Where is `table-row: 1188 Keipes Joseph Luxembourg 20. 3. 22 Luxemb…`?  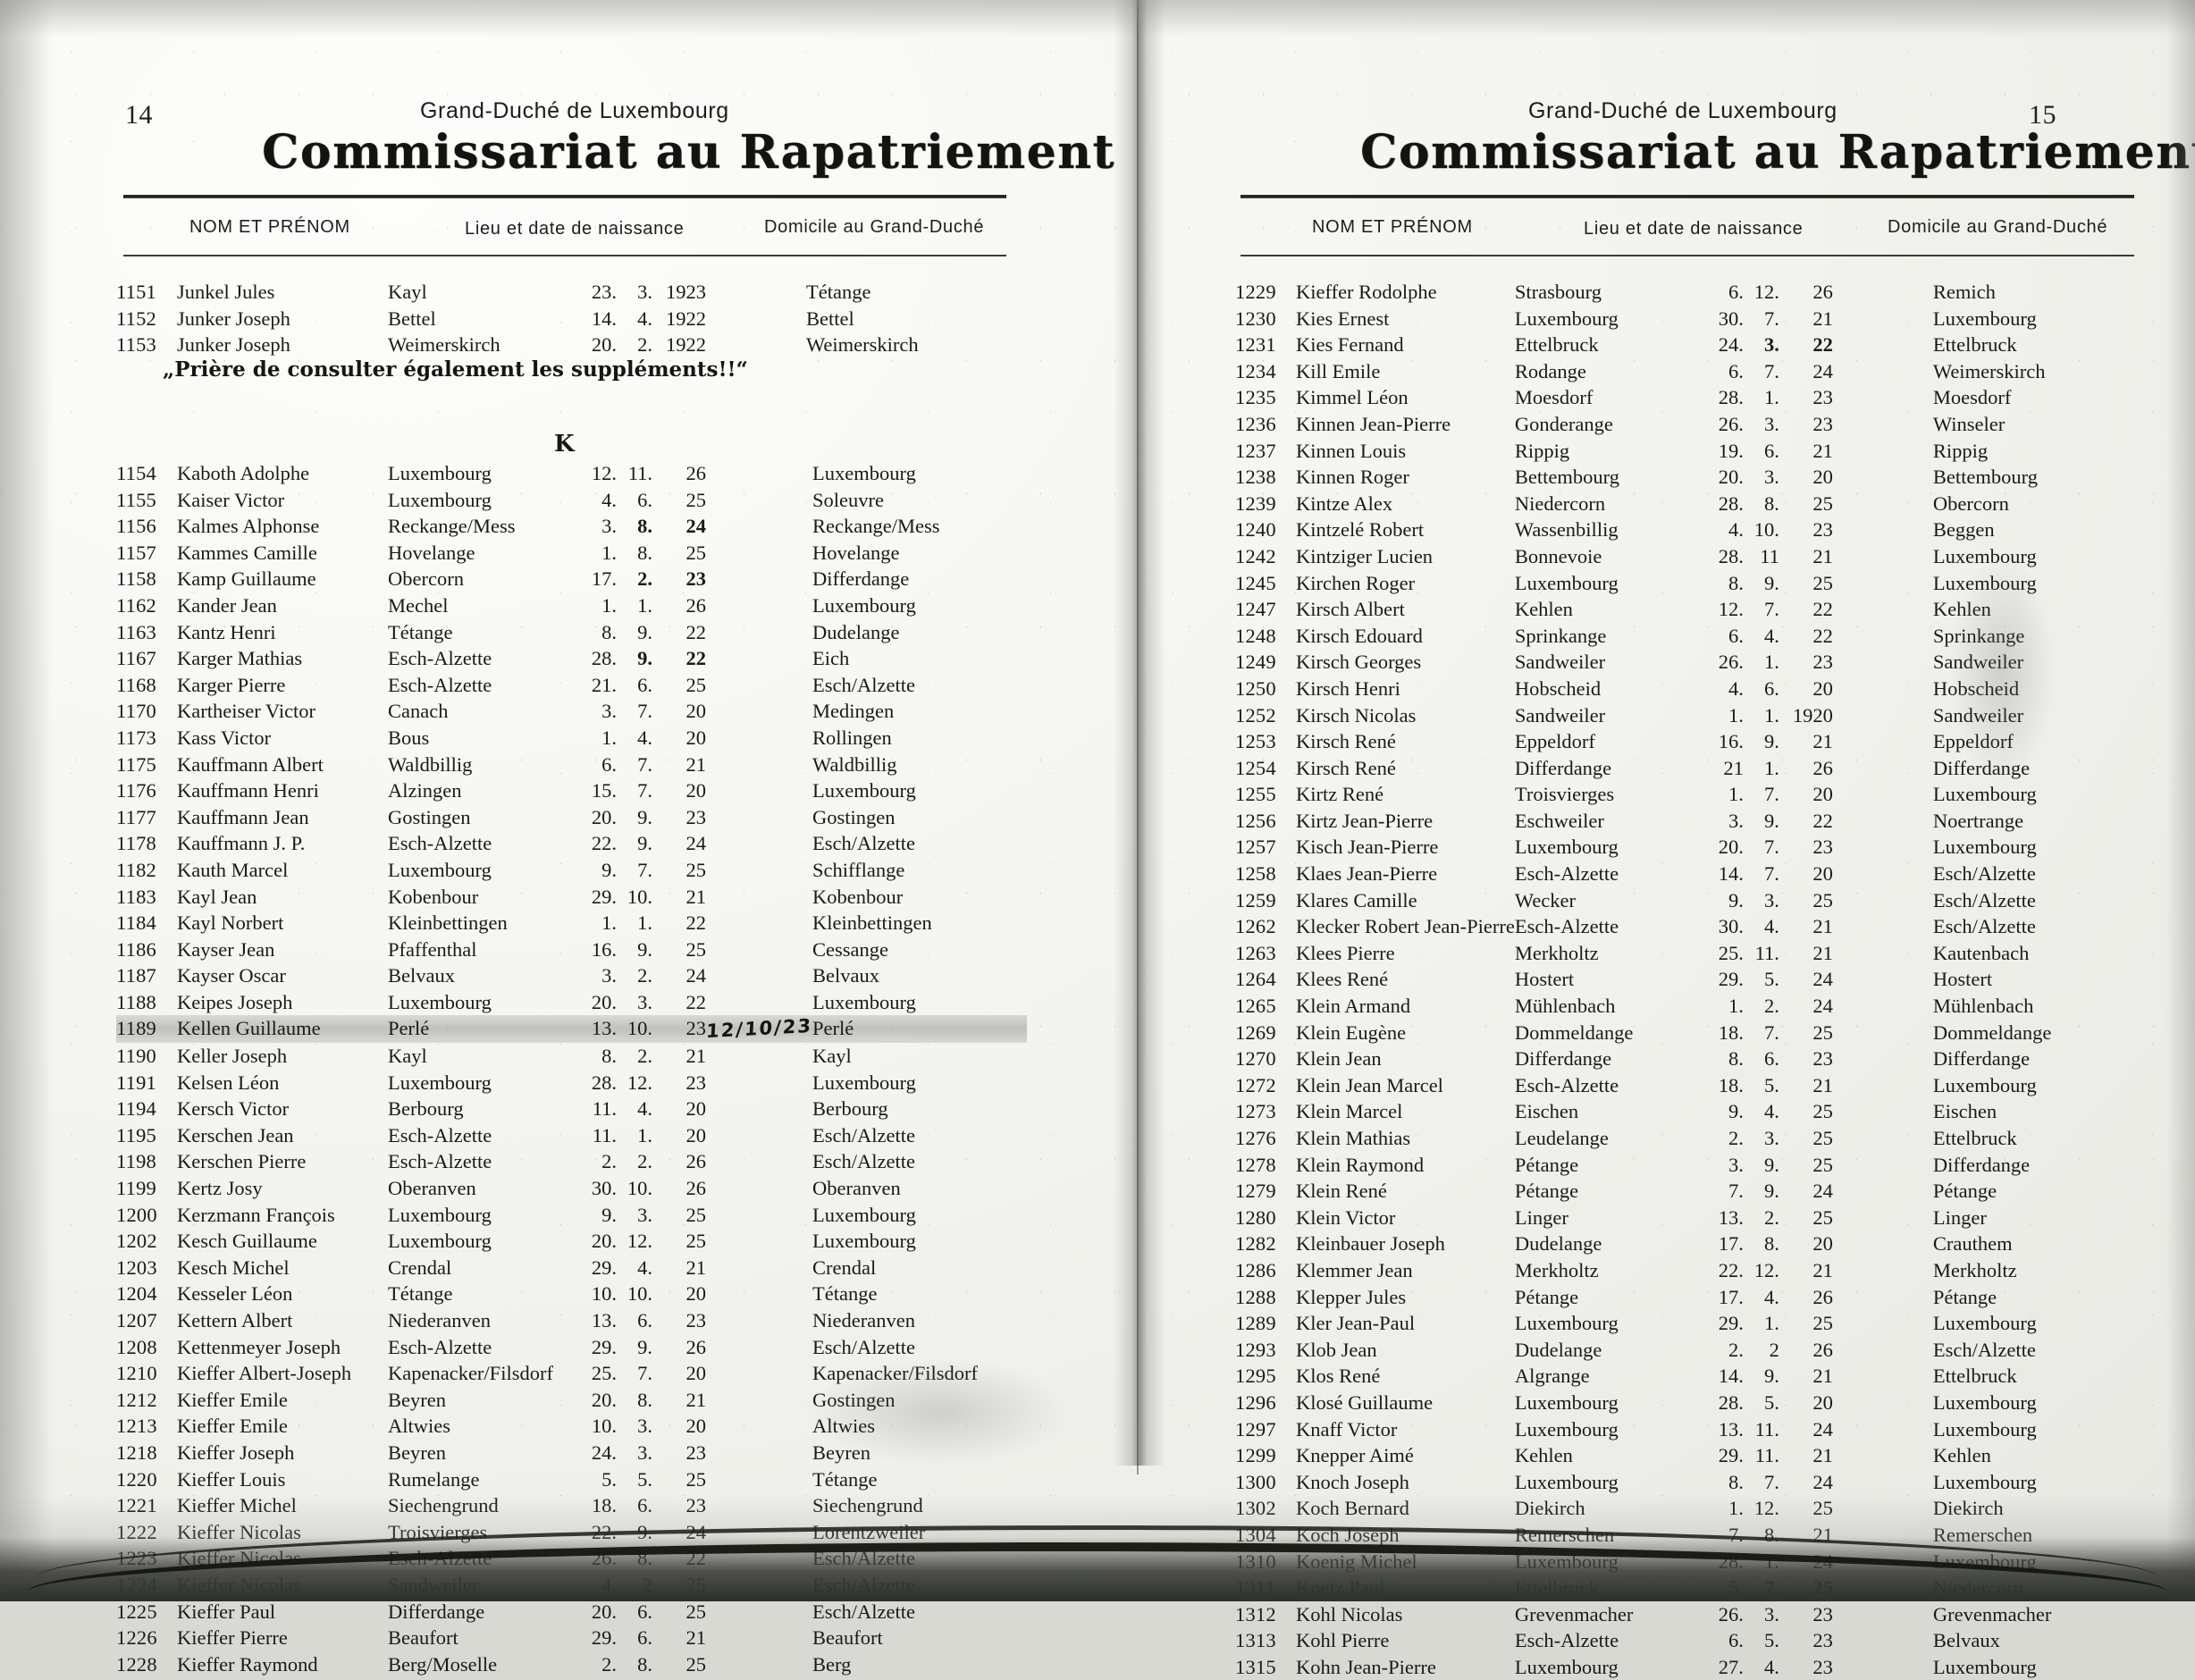 table-row: 1188 Keipes Joseph Luxembourg 20. 3. 22 Luxemb… is located at coordinates (571, 1002).